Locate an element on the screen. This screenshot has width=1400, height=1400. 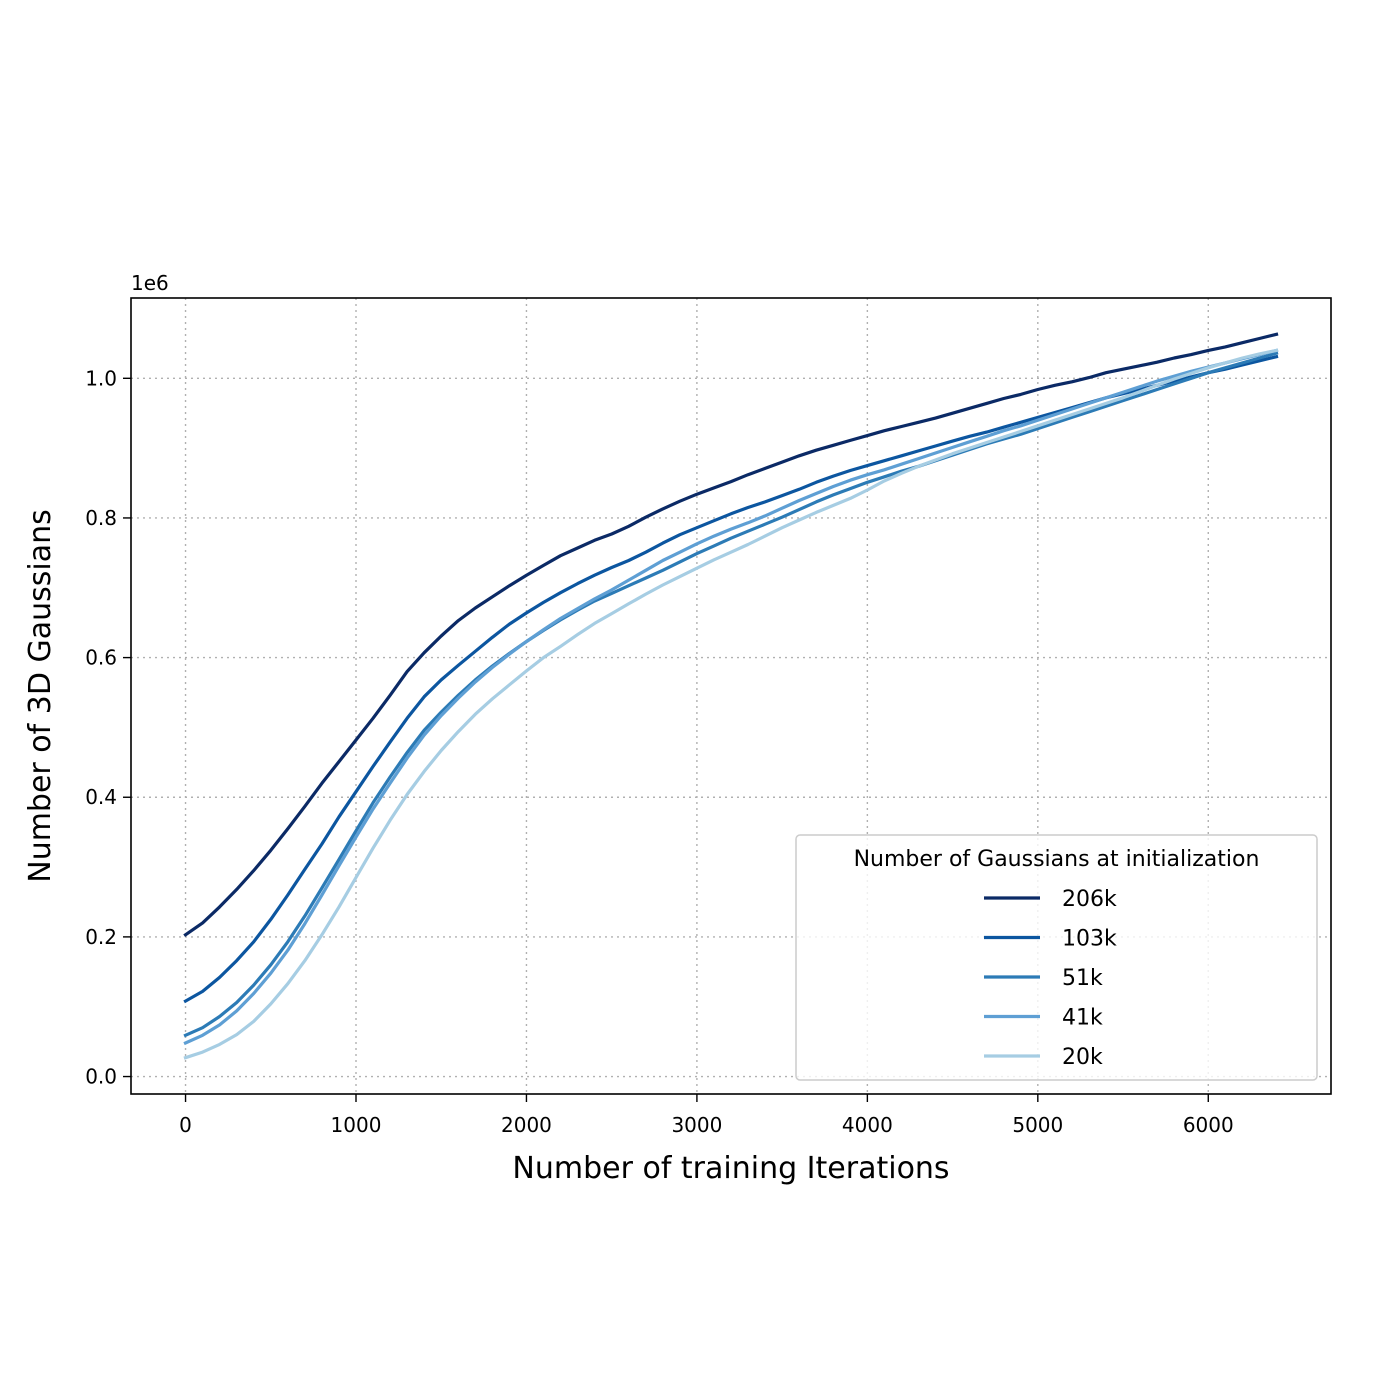
legend-label: 103k is located at coordinates (1089, 939).